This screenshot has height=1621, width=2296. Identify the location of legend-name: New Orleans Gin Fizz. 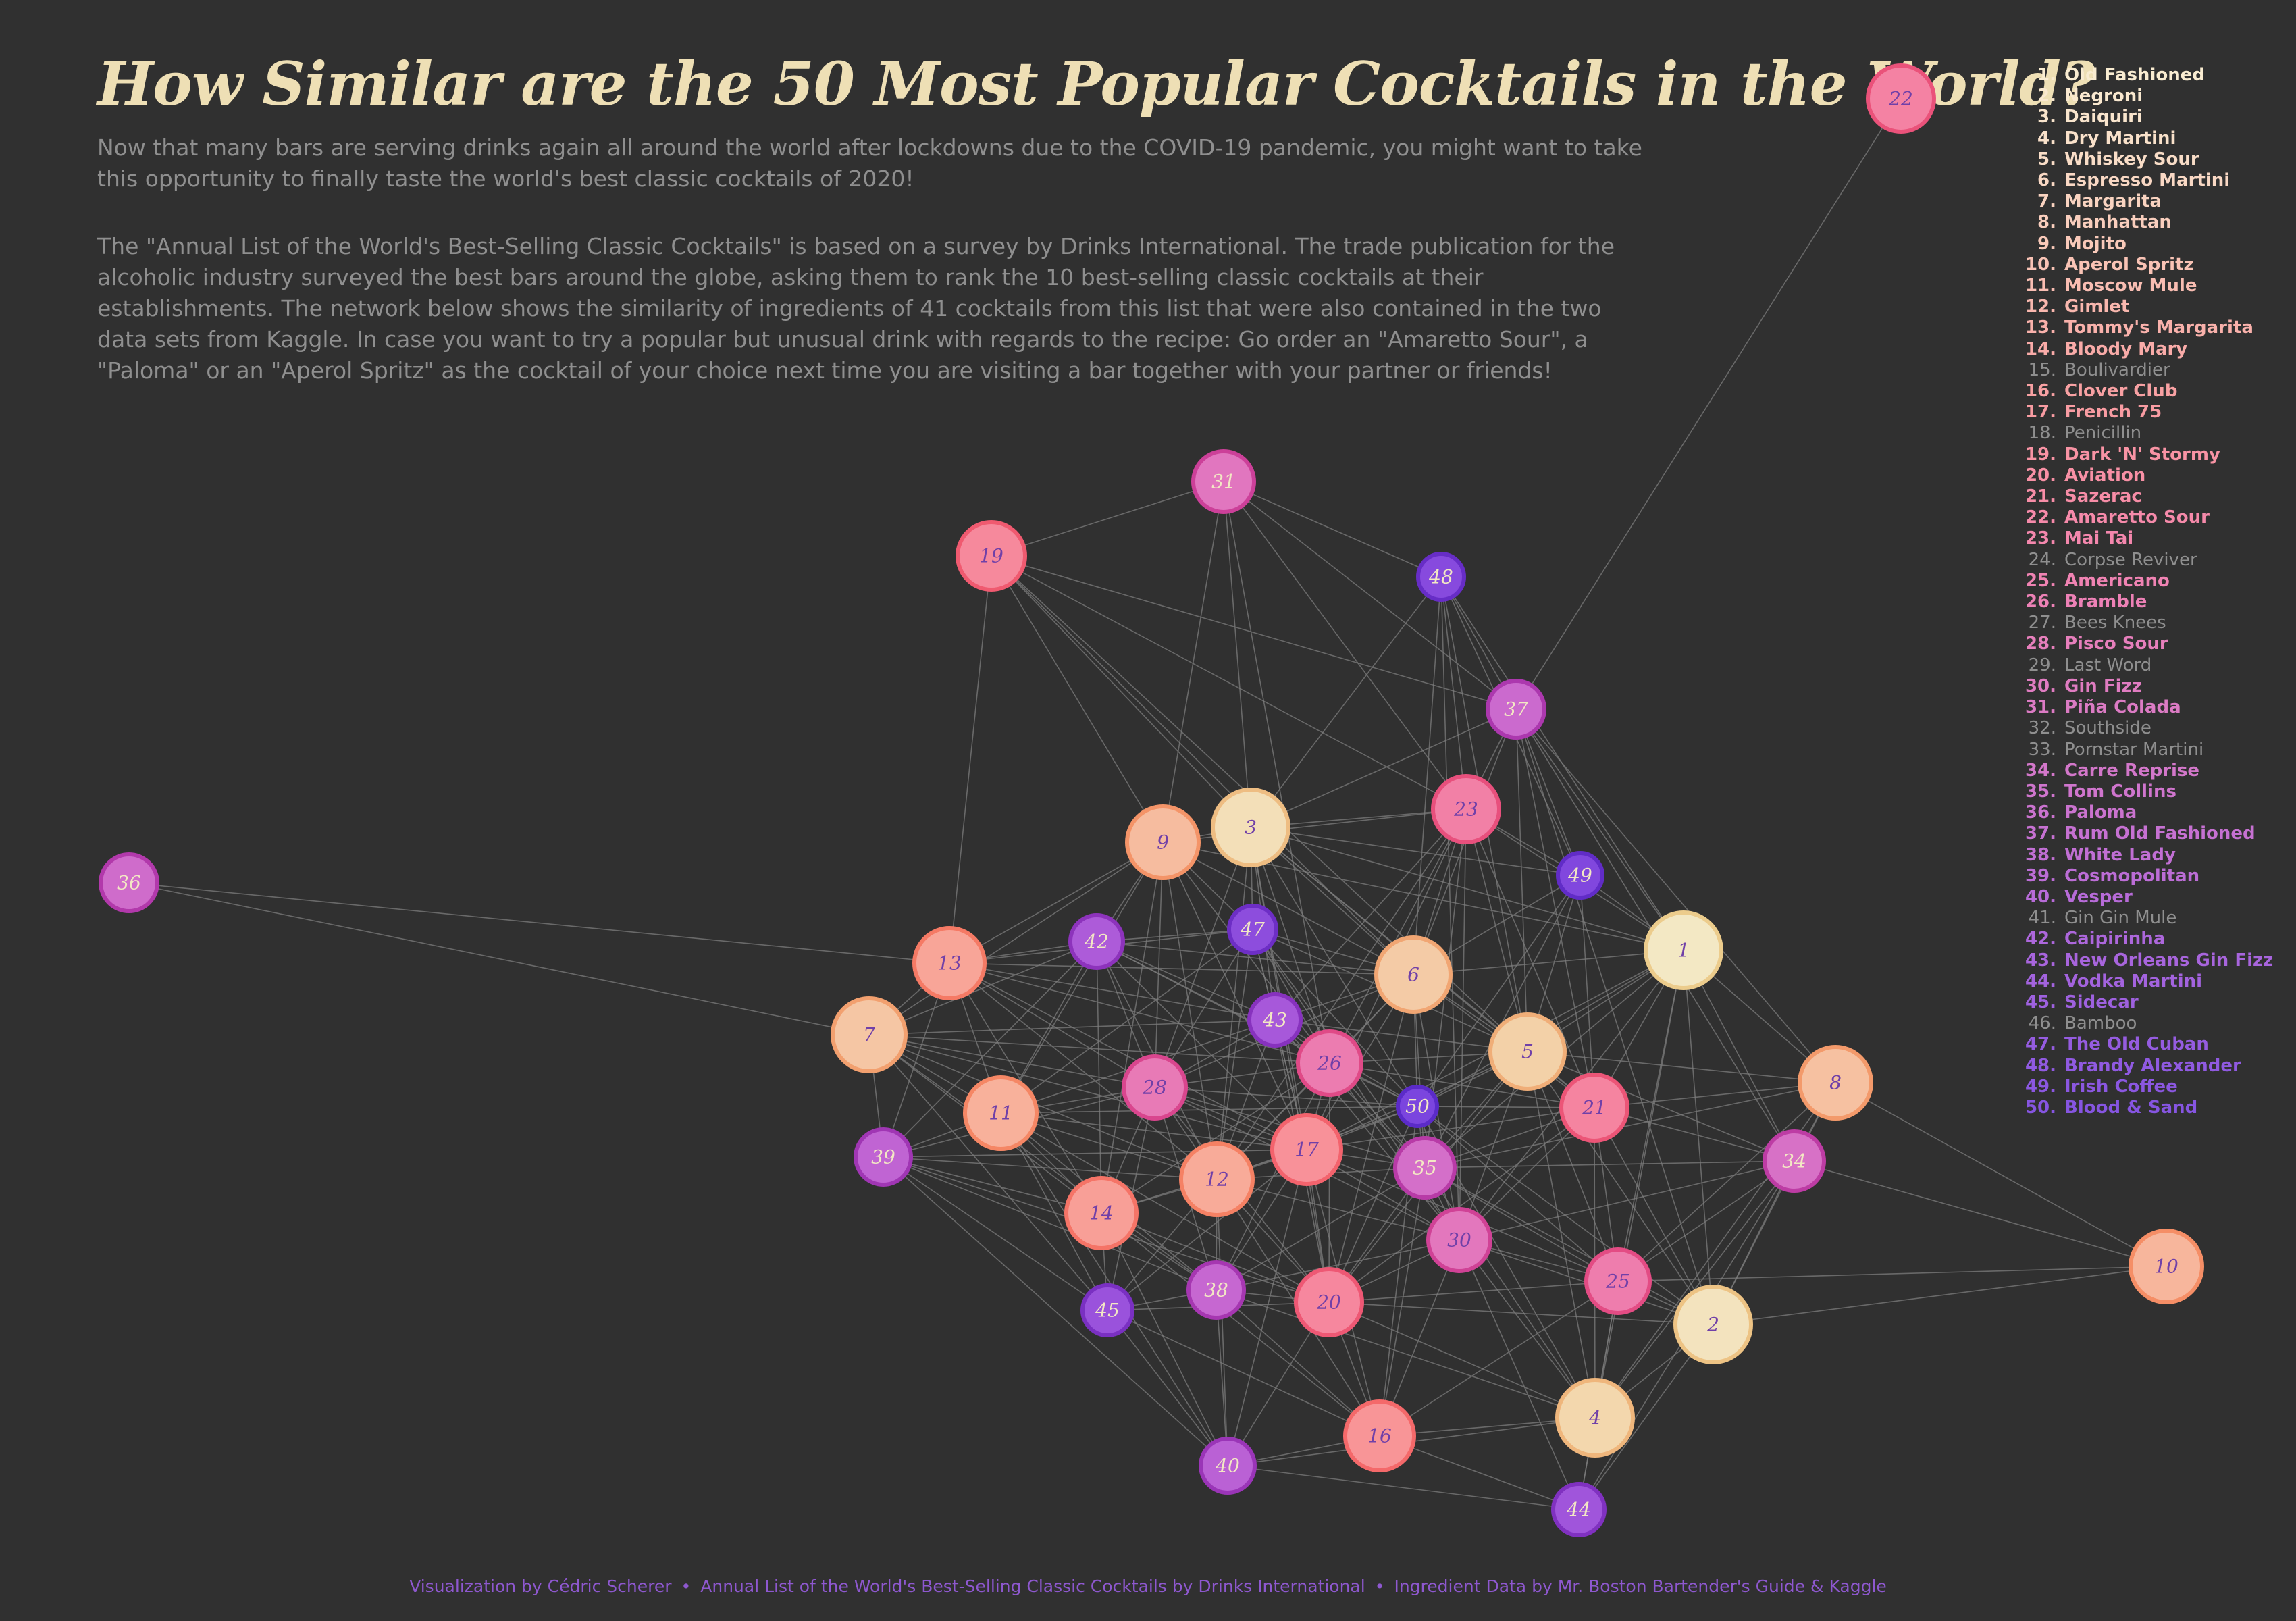
(2169, 960).